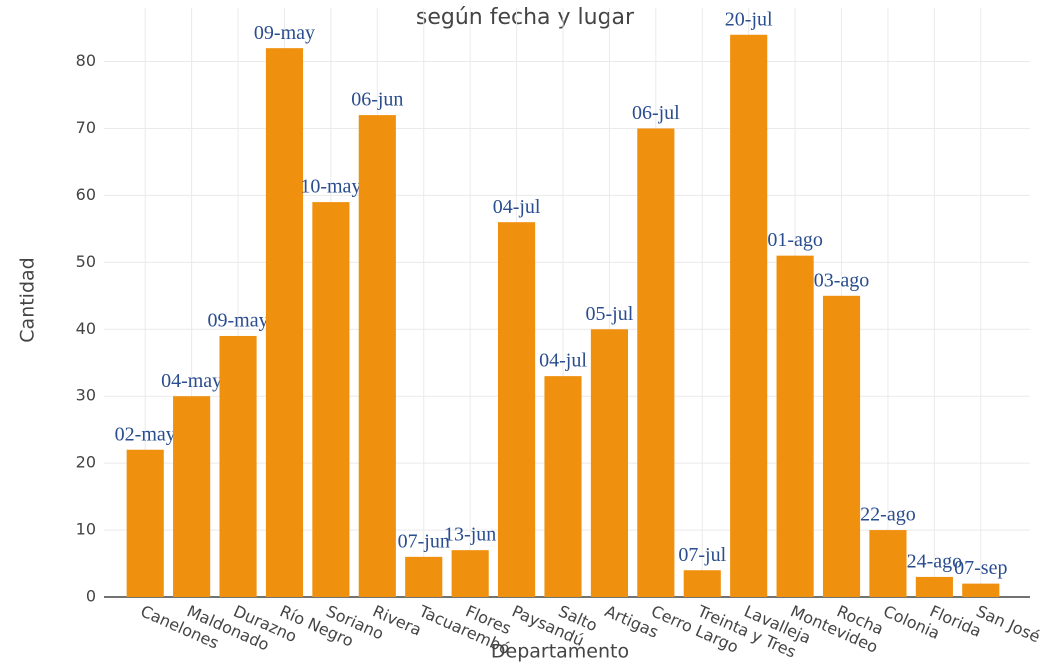  I want to click on y-tick-label: 70, so click(86, 127).